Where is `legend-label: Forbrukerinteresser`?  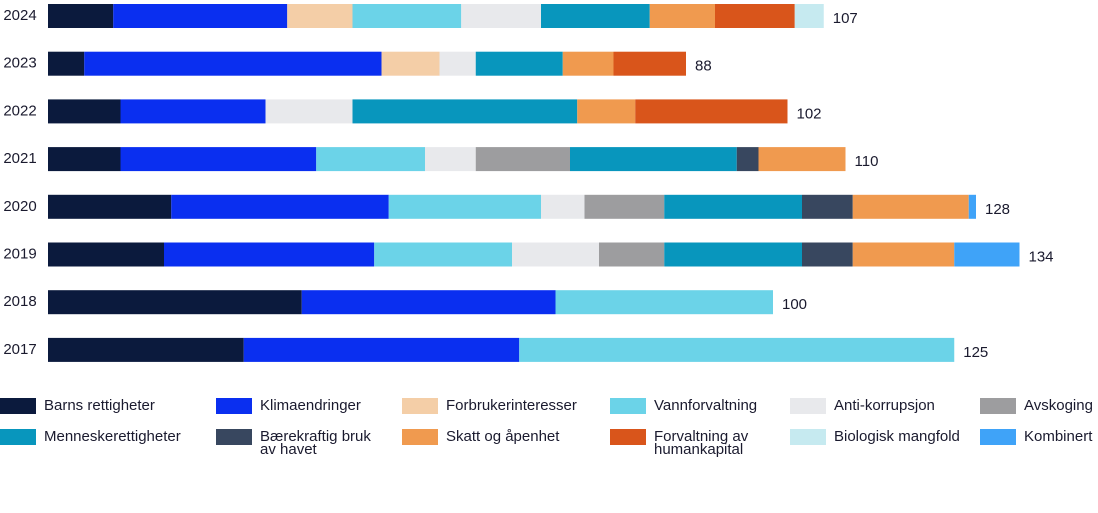 legend-label: Forbrukerinteresser is located at coordinates (511, 405).